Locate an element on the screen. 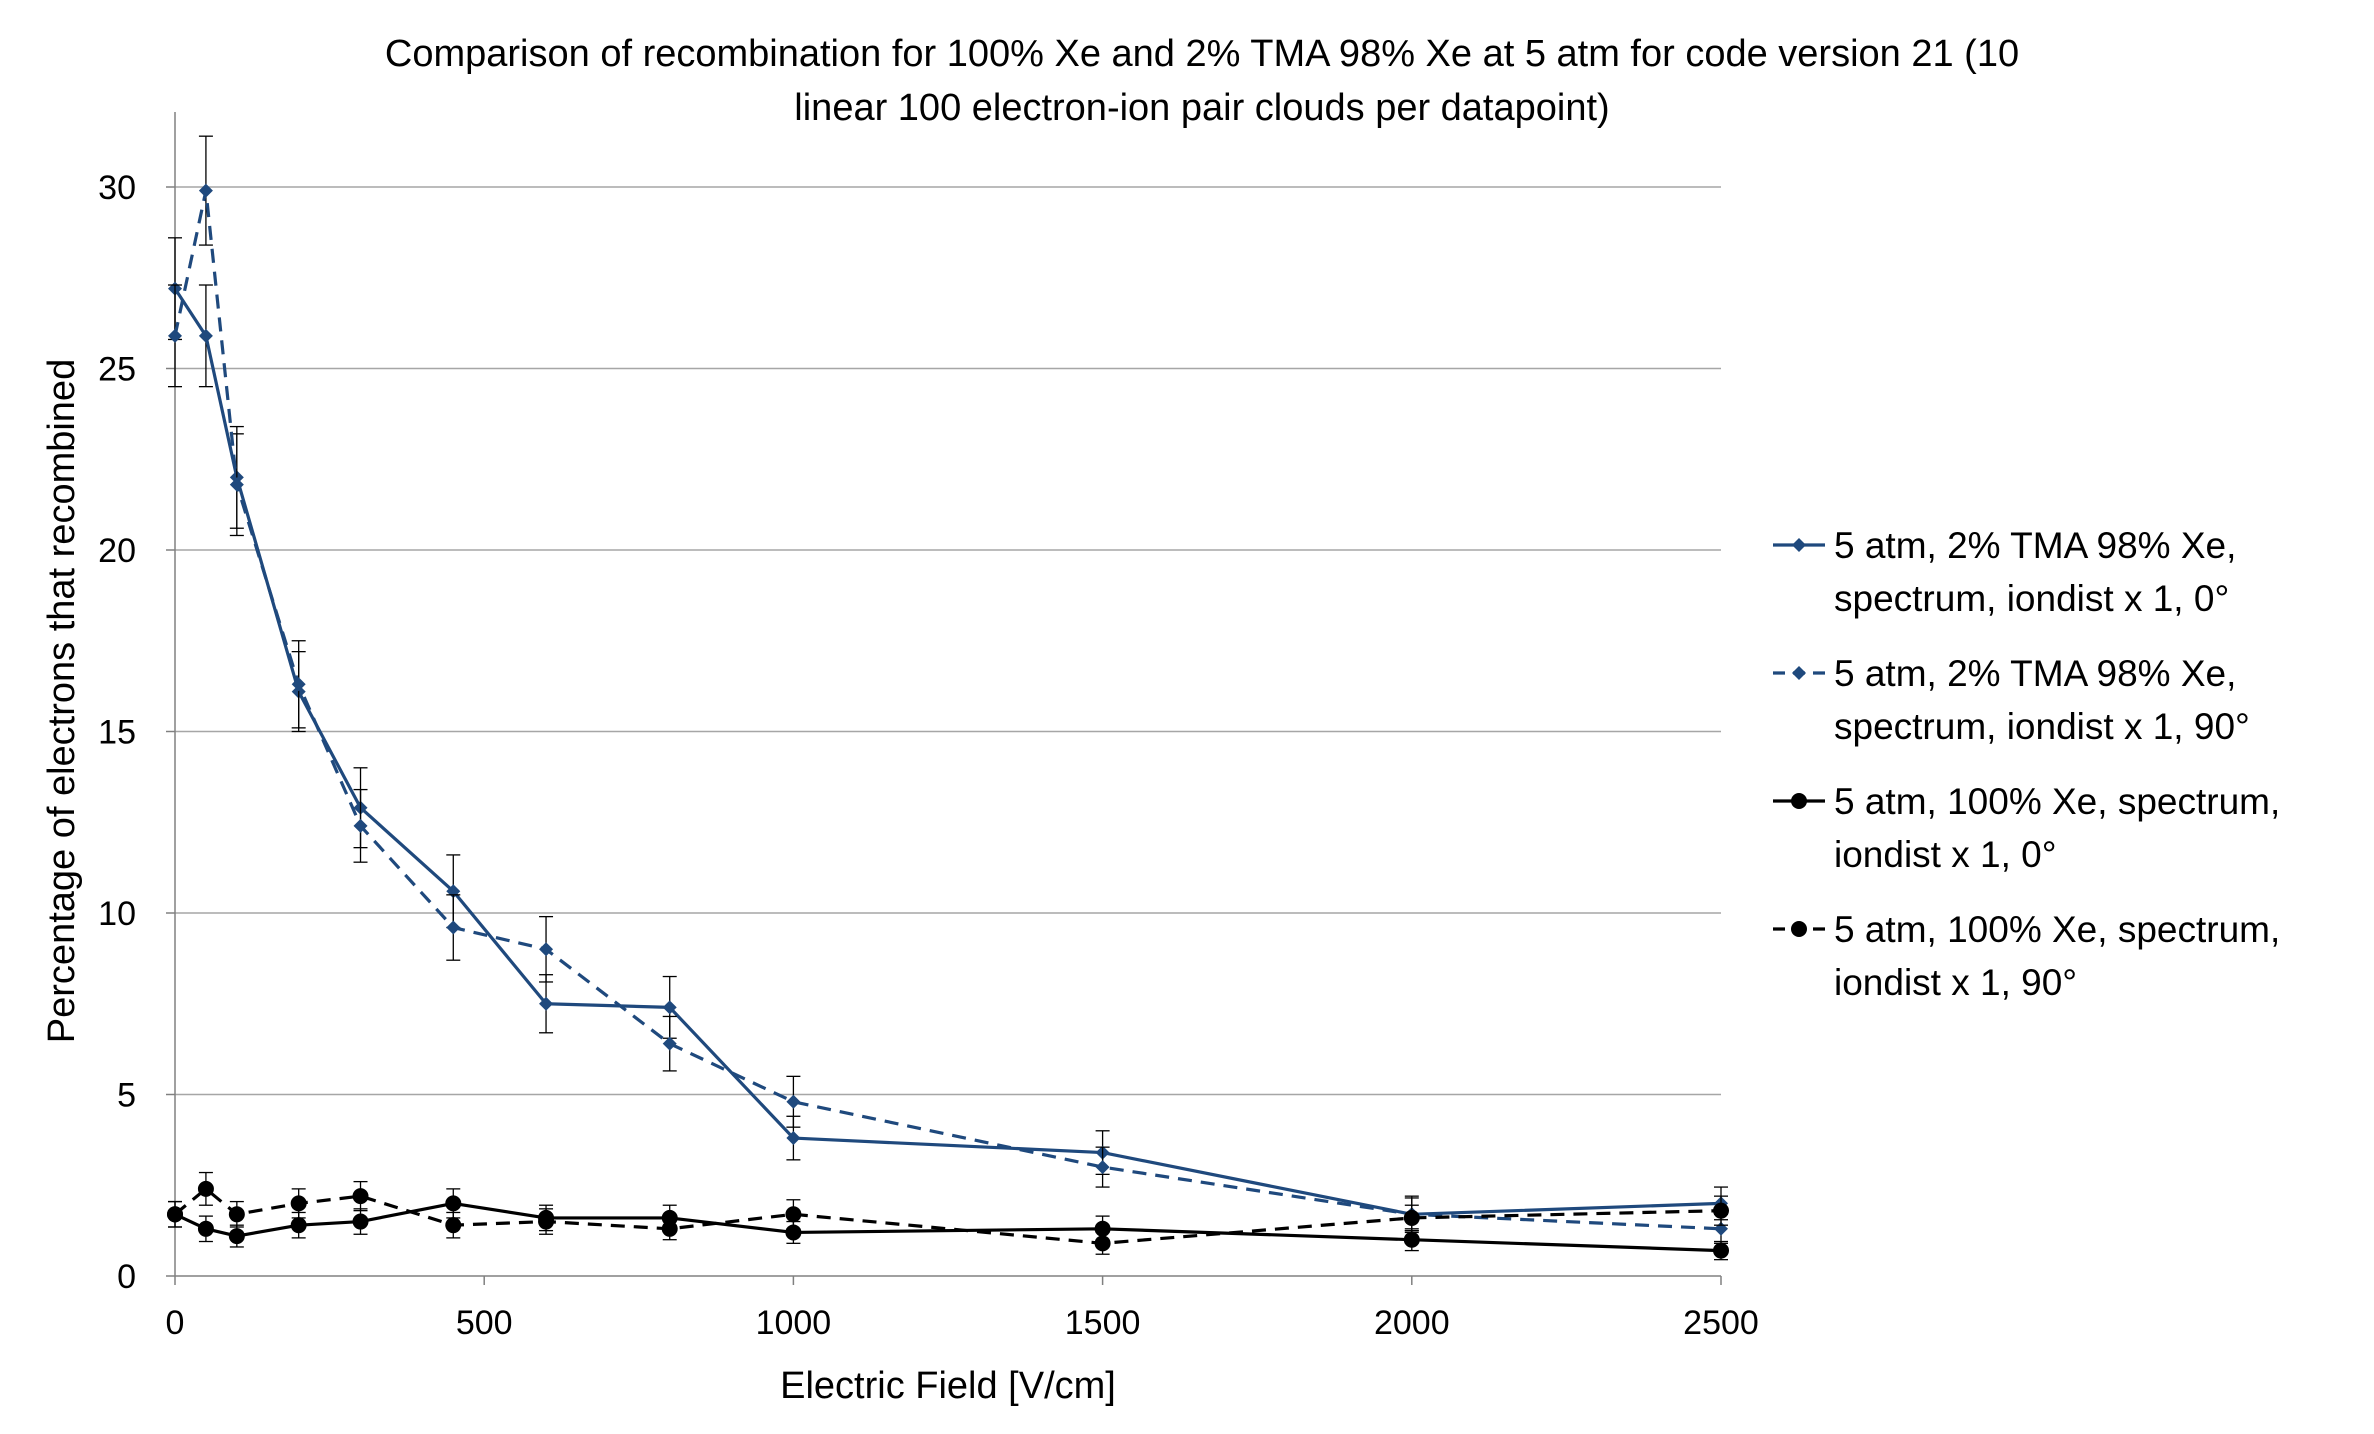 This screenshot has height=1434, width=2374. y-tick-label: 10 is located at coordinates (117, 914).